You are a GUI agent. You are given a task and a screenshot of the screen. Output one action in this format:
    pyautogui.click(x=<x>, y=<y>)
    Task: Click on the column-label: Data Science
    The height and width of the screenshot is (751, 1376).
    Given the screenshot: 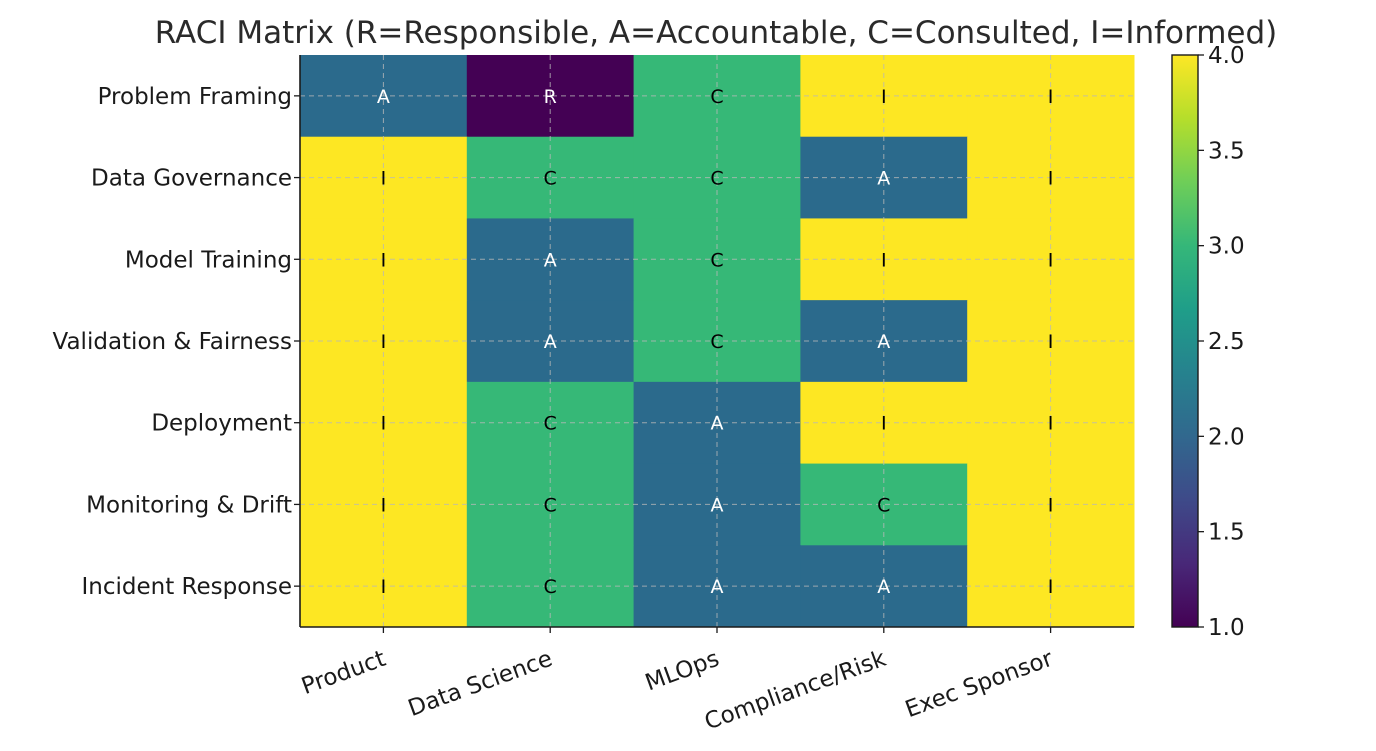 What is the action you would take?
    pyautogui.click(x=480, y=684)
    